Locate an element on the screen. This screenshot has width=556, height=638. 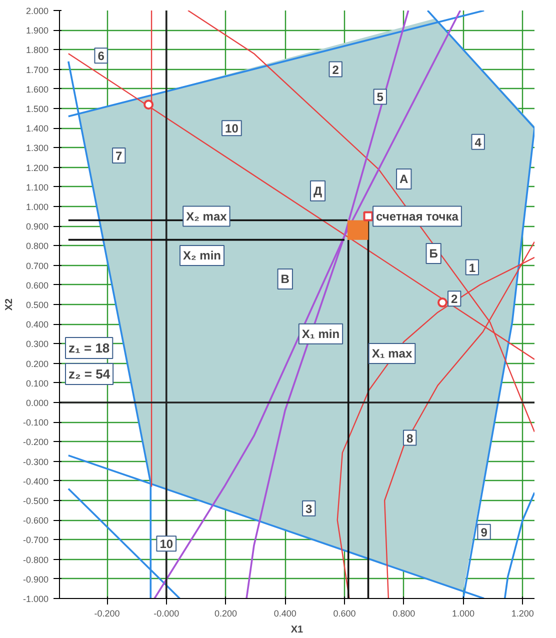
annotation: 1 is located at coordinates (472, 267).